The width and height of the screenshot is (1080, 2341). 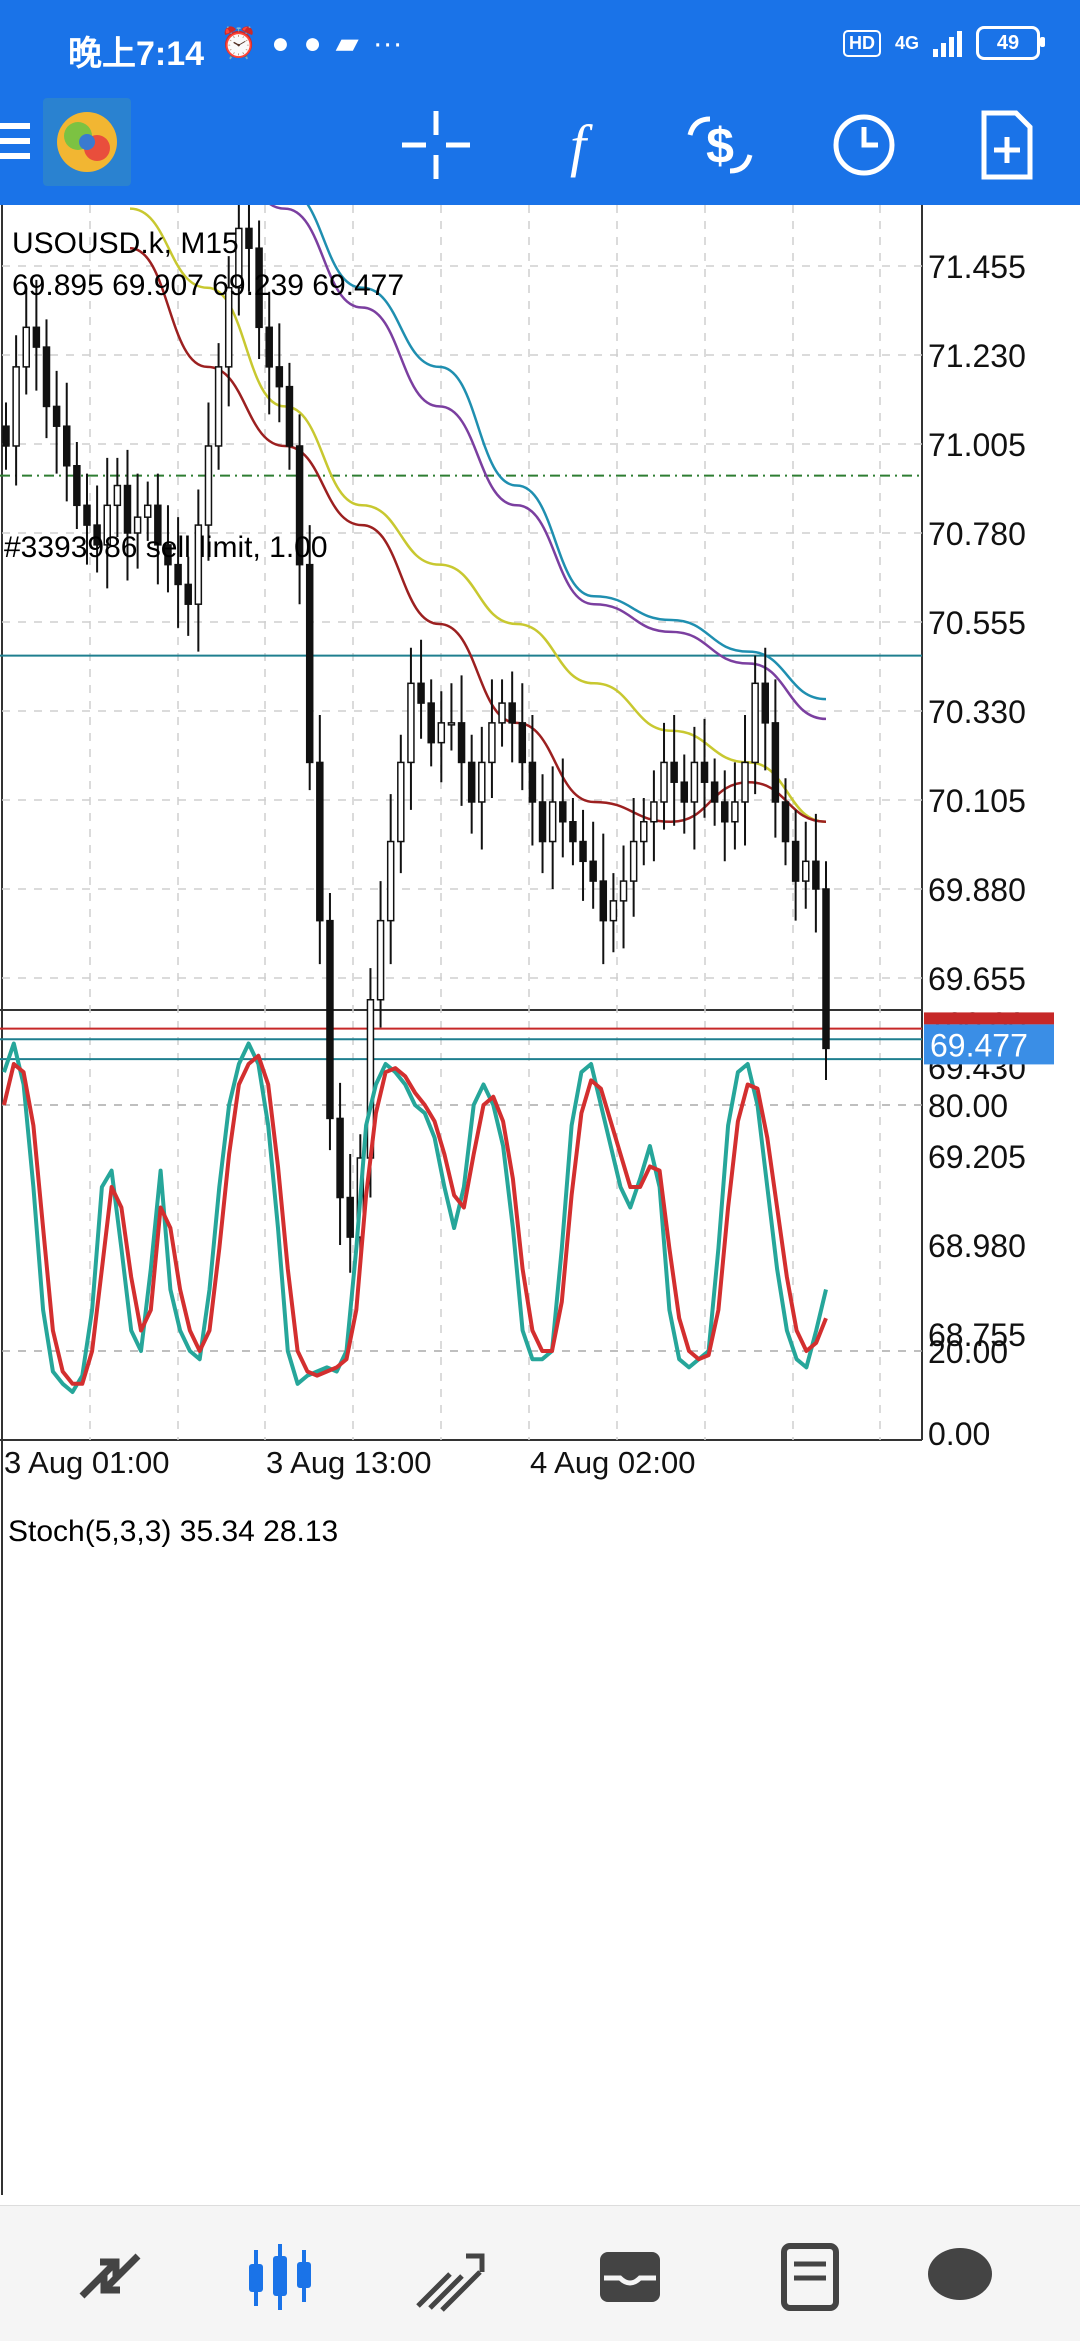 I want to click on stochastic-label: Stoch(5,3,3) 35.34 28.13, so click(x=173, y=1531).